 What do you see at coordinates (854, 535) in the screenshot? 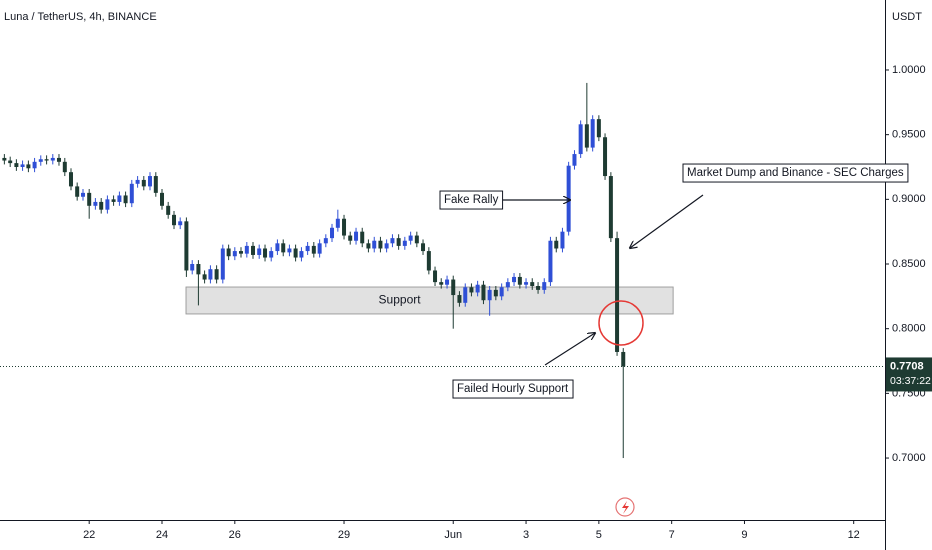
I see `x-tick-label: 12` at bounding box center [854, 535].